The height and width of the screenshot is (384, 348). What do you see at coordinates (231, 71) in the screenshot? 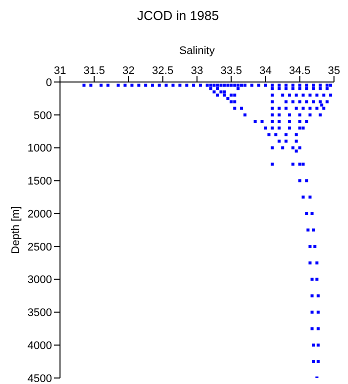
I see `x-tick-label: 33.5` at bounding box center [231, 71].